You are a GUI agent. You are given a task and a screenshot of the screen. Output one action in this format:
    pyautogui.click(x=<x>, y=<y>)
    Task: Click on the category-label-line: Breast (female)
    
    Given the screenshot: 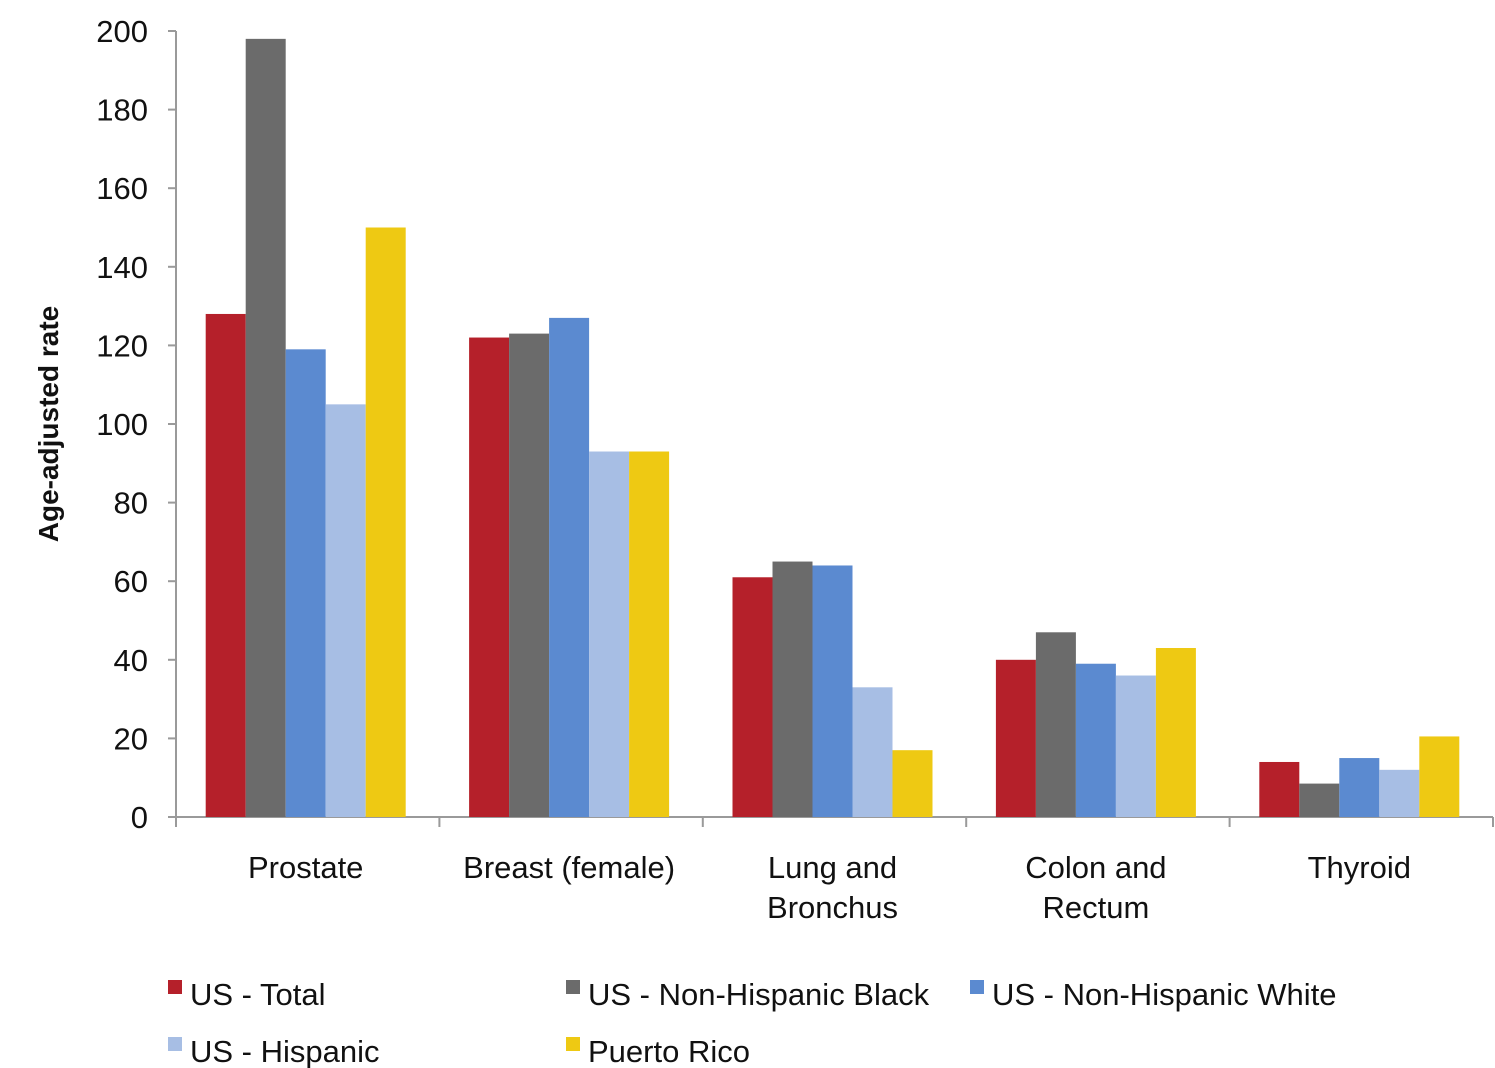 What is the action you would take?
    pyautogui.click(x=569, y=867)
    